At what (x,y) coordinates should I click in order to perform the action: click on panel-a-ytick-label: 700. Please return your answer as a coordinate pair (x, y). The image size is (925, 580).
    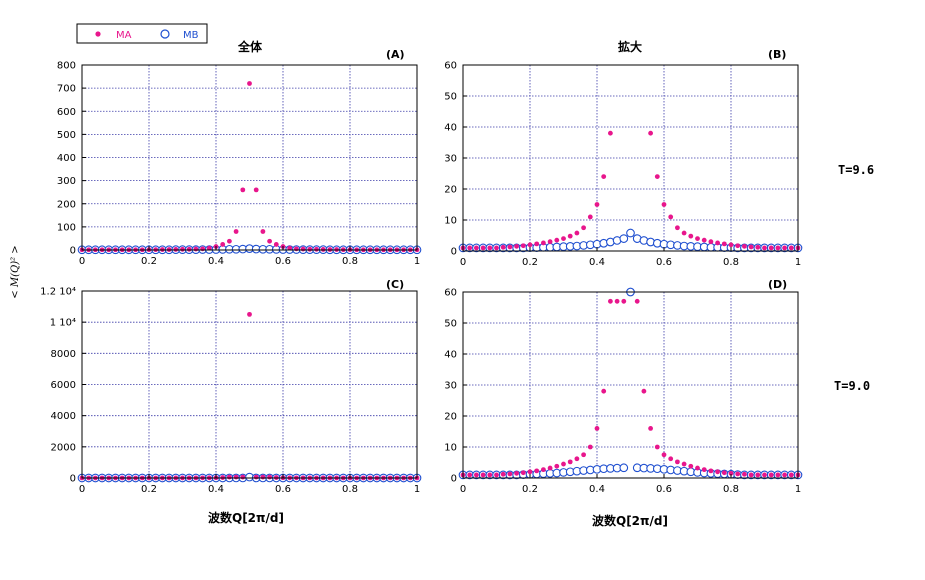
    Looking at the image, I should click on (66, 89).